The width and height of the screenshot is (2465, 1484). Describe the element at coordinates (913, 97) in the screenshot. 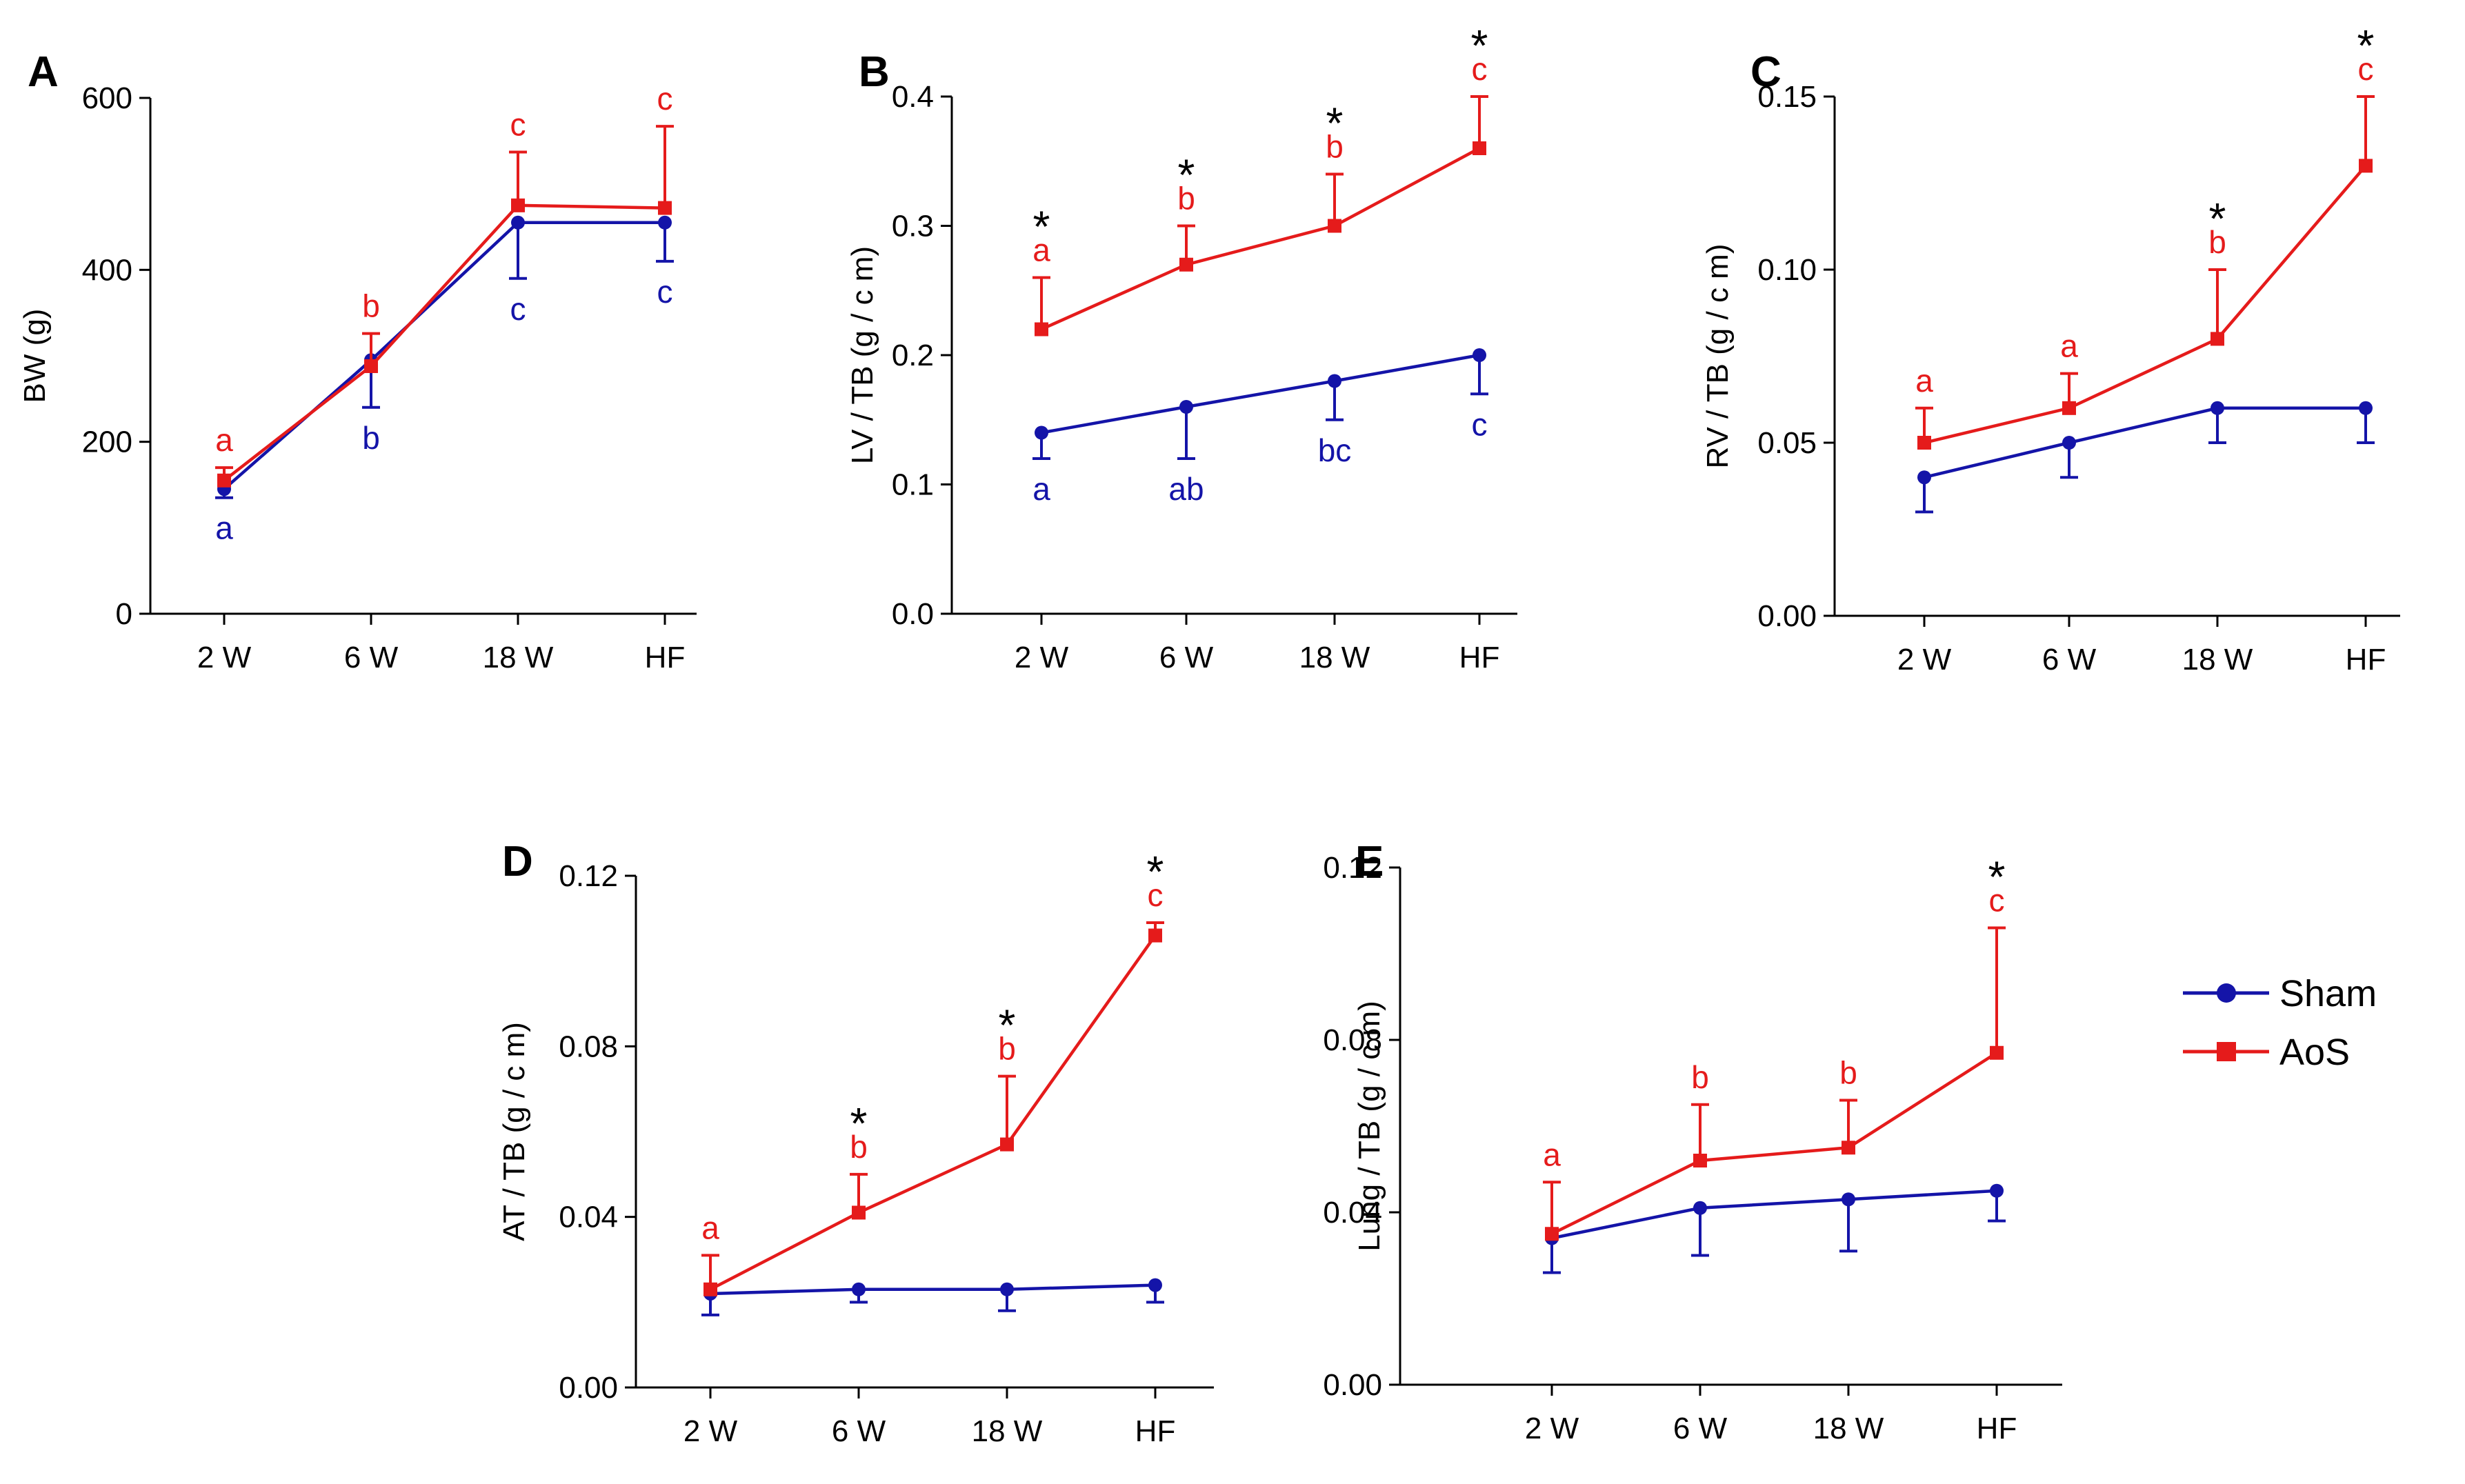

I see `y-tick-label: 0.4` at that location.